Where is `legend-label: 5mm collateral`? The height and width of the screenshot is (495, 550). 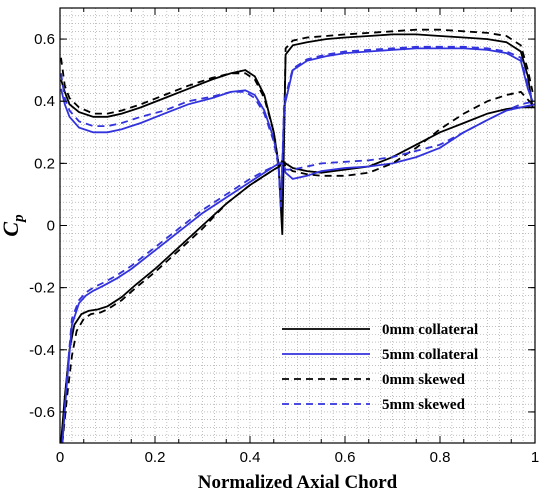
legend-label: 5mm collateral is located at coordinates (430, 355).